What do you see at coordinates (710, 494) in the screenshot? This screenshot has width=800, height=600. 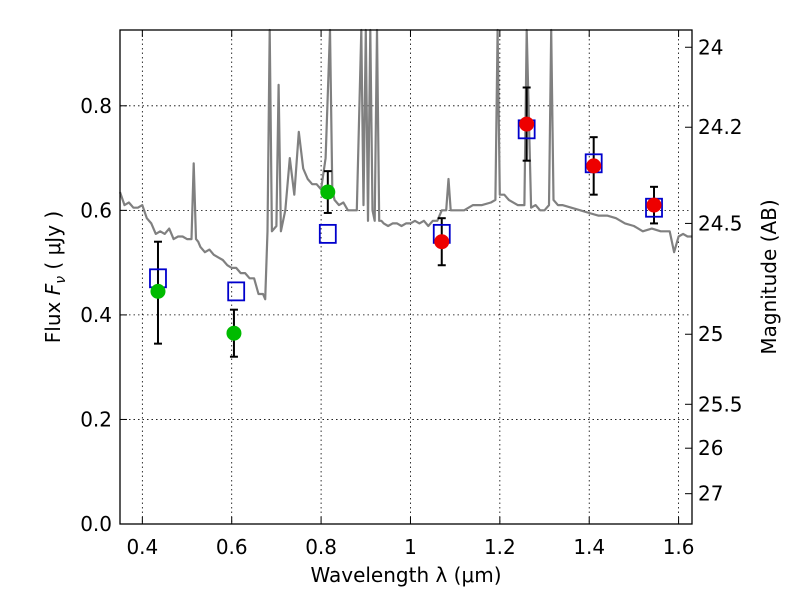 I see `y2-tick-label: 27` at bounding box center [710, 494].